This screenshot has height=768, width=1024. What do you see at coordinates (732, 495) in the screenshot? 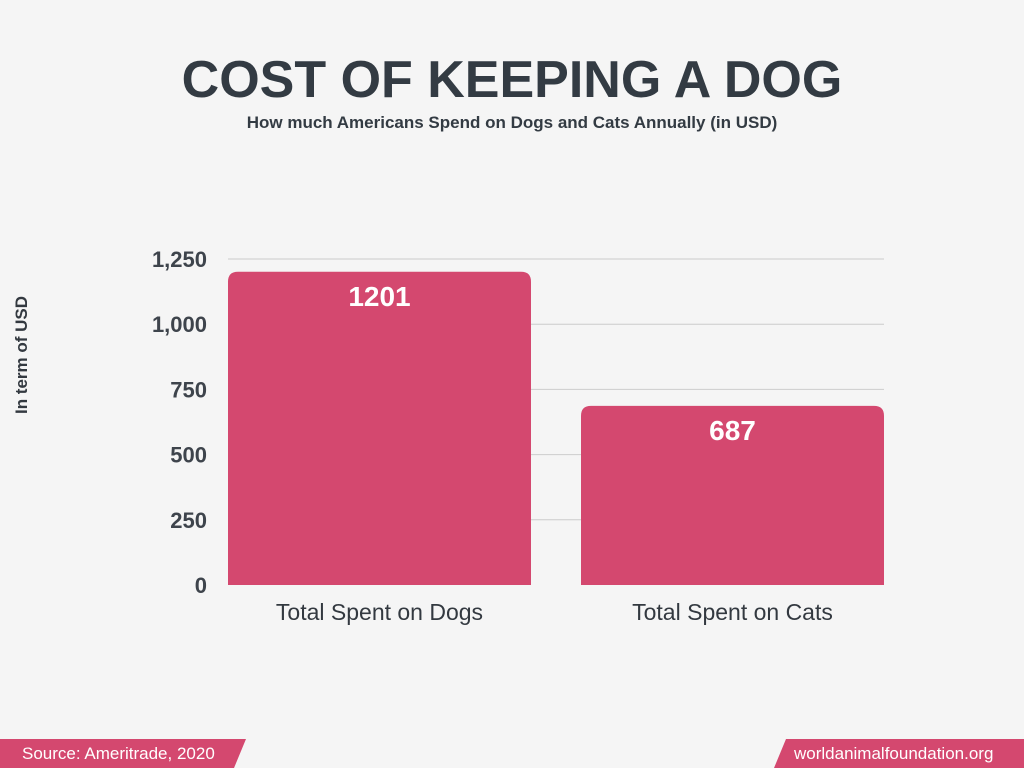
I see `bar-cats` at bounding box center [732, 495].